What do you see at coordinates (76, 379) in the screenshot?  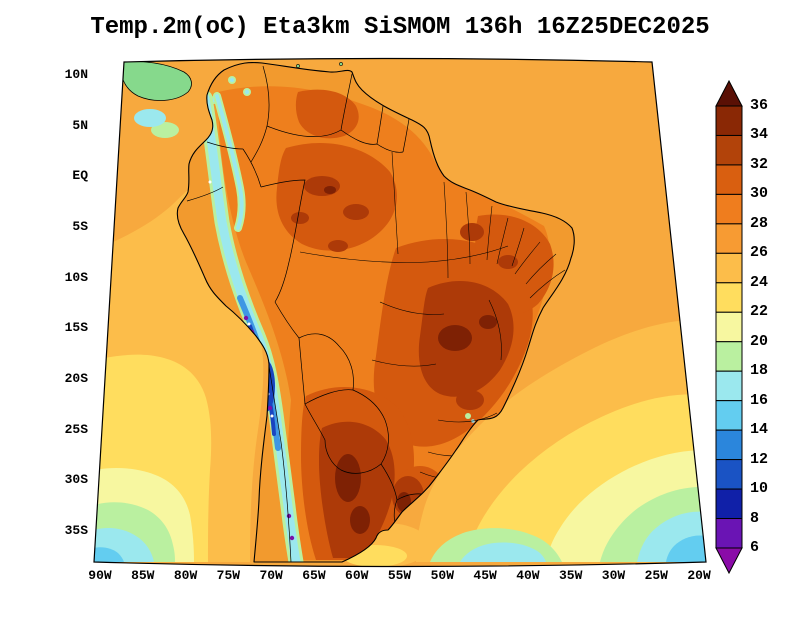 I see `y-axis-label: 20S` at bounding box center [76, 379].